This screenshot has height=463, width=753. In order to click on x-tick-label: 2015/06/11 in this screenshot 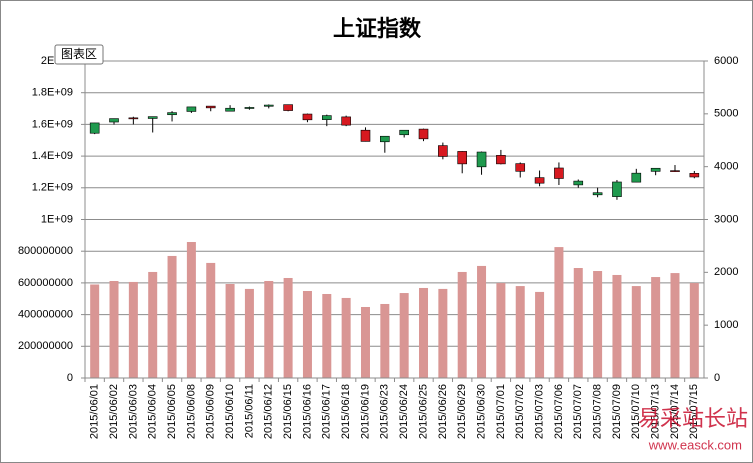, I will do `click(249, 411)`.